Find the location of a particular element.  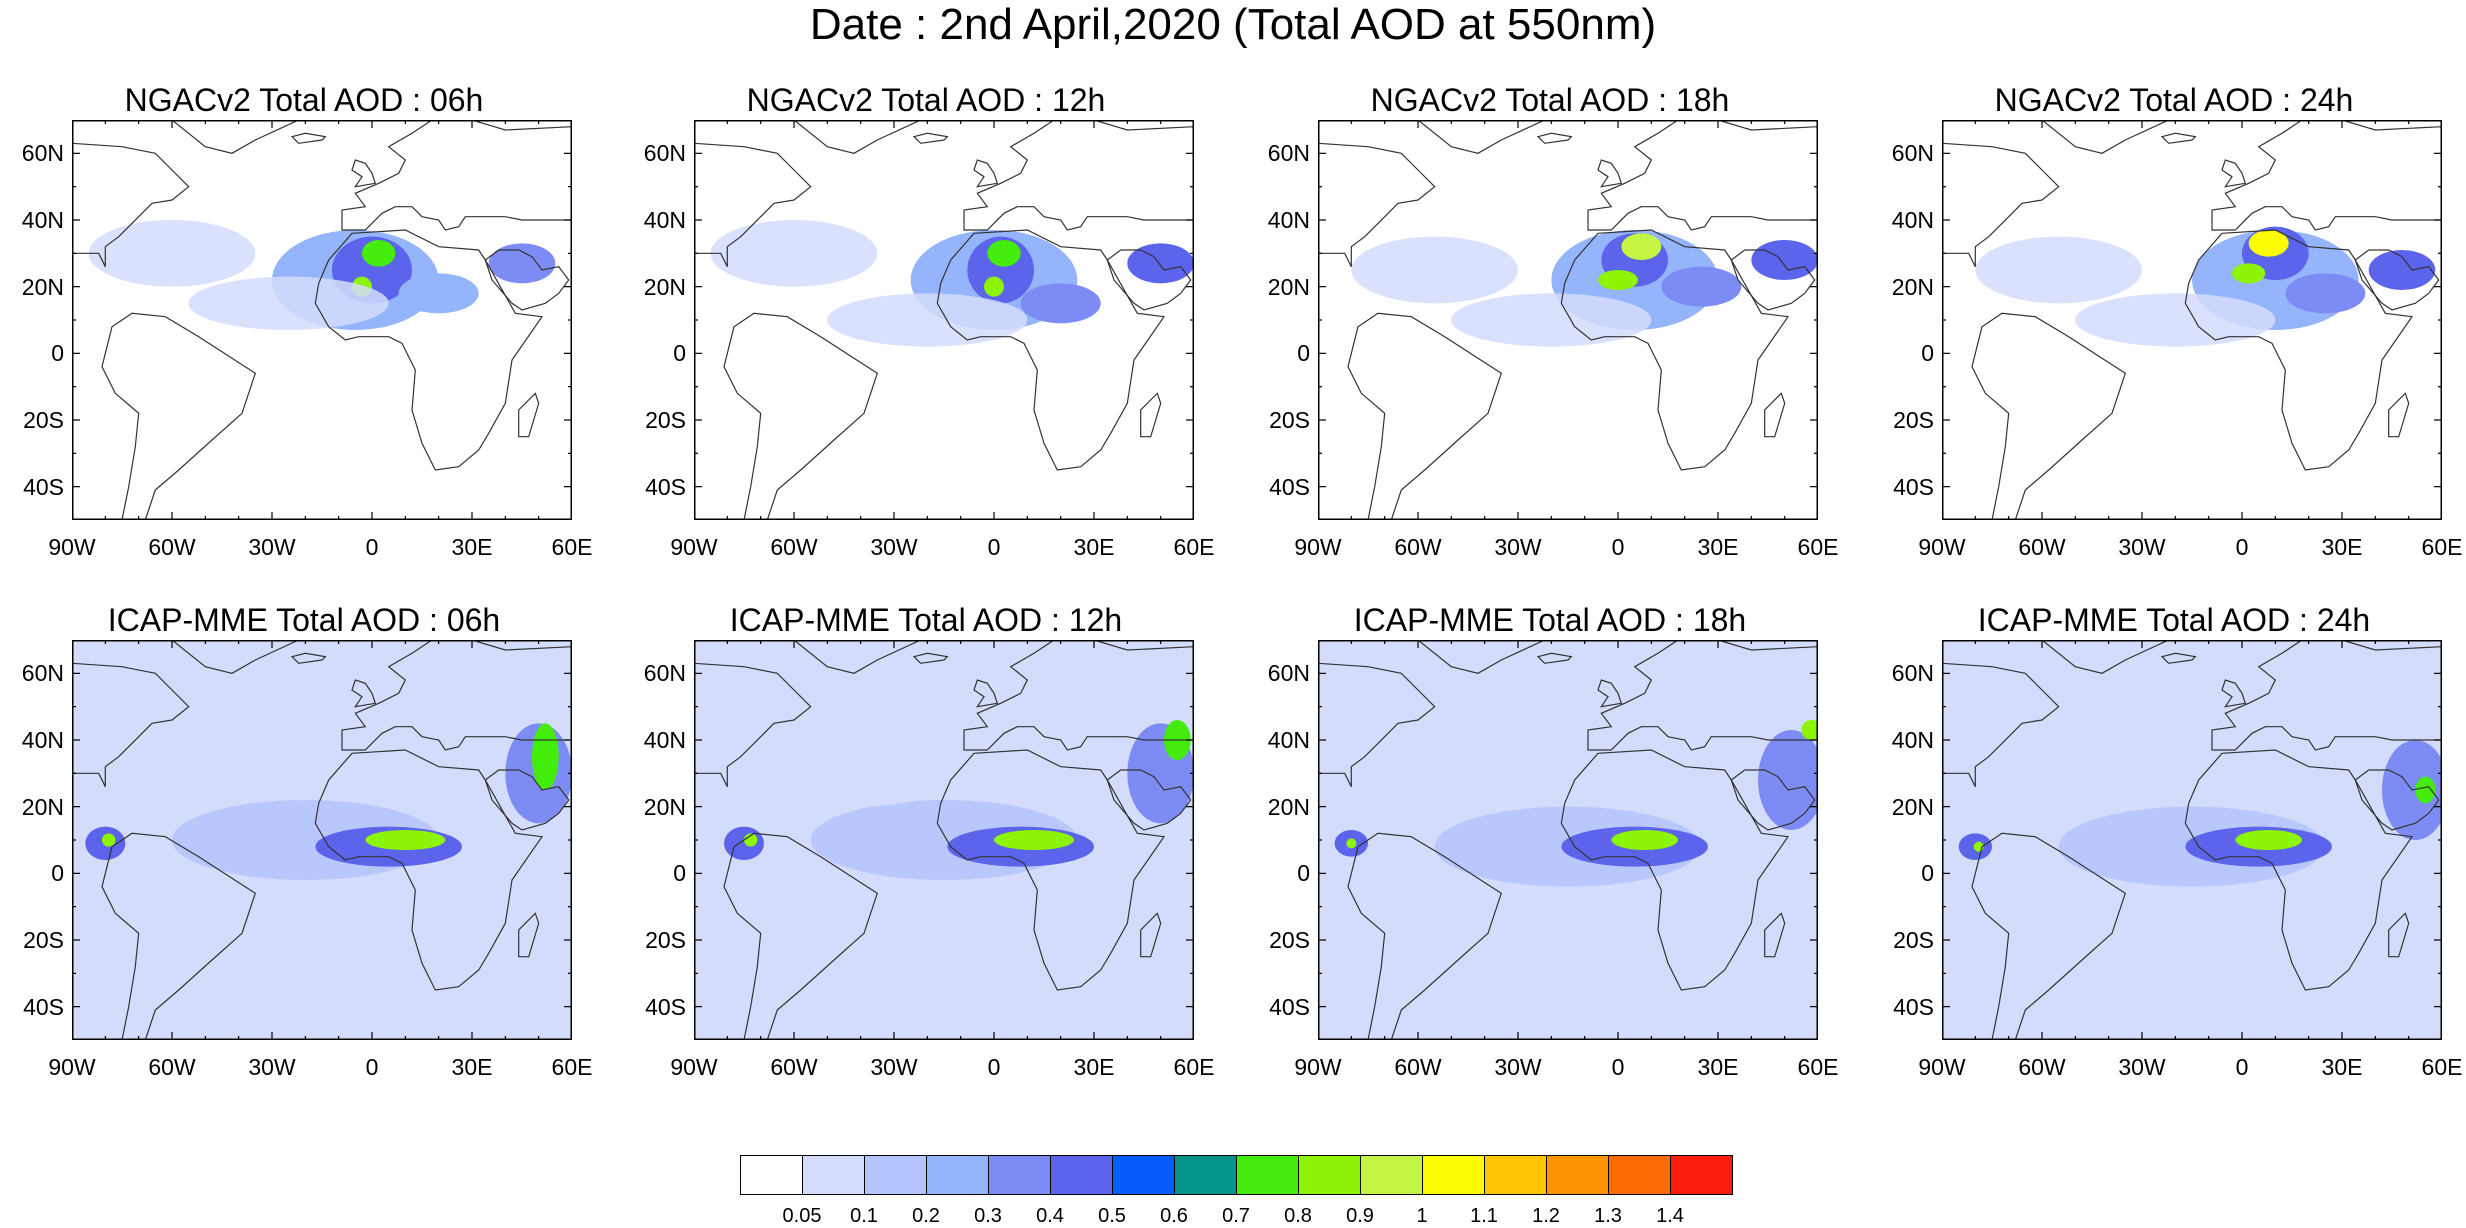

panel-title: ICAP-MME Total AOD : 18h is located at coordinates (1550, 620).